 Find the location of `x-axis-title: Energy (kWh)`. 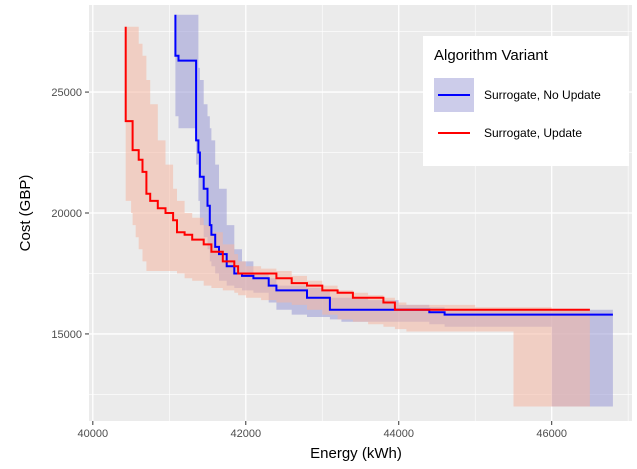

x-axis-title: Energy (kWh) is located at coordinates (356, 453).